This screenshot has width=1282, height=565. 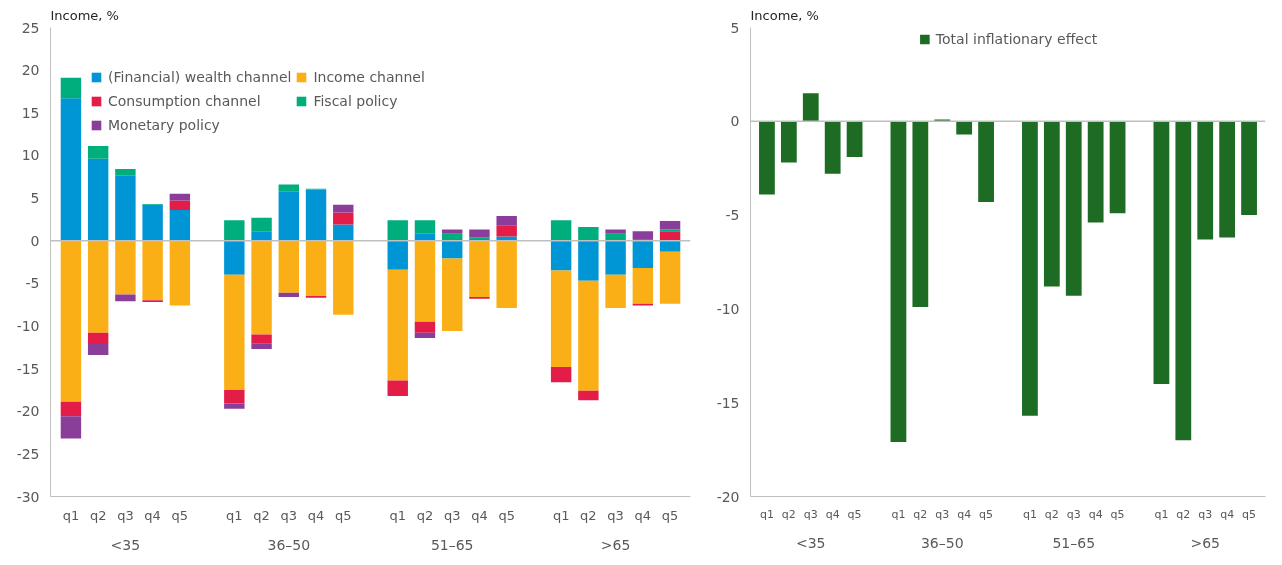 What do you see at coordinates (369, 77) in the screenshot?
I see `legend-label: Income channel` at bounding box center [369, 77].